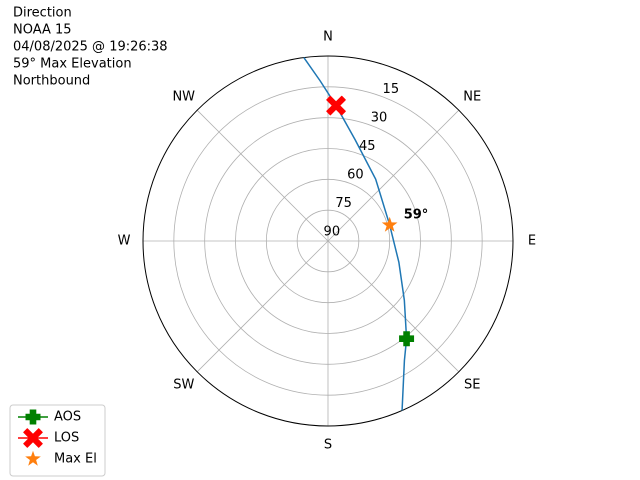  I want to click on title-line: Direction, so click(42, 13).